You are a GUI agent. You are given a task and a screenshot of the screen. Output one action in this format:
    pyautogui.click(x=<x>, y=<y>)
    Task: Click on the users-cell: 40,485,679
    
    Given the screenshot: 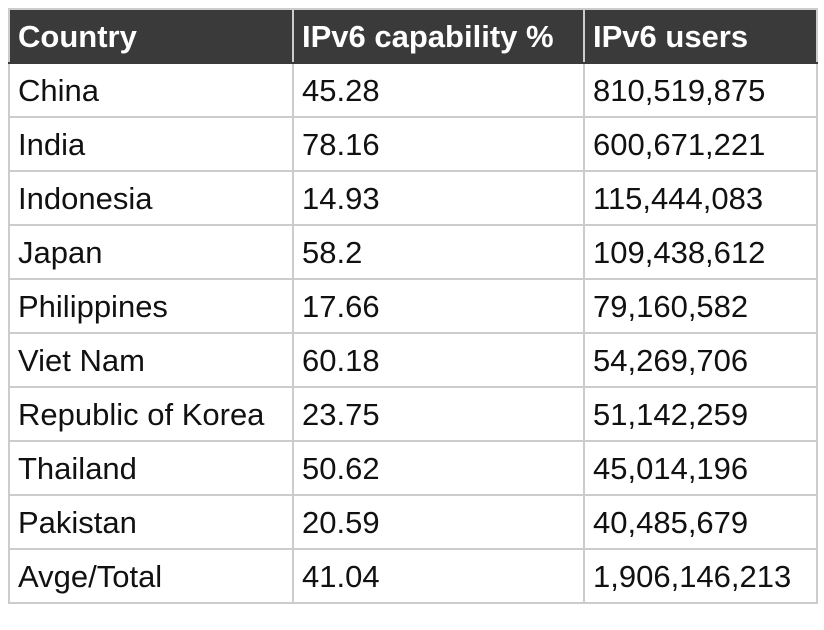 What is the action you would take?
    pyautogui.click(x=700, y=522)
    